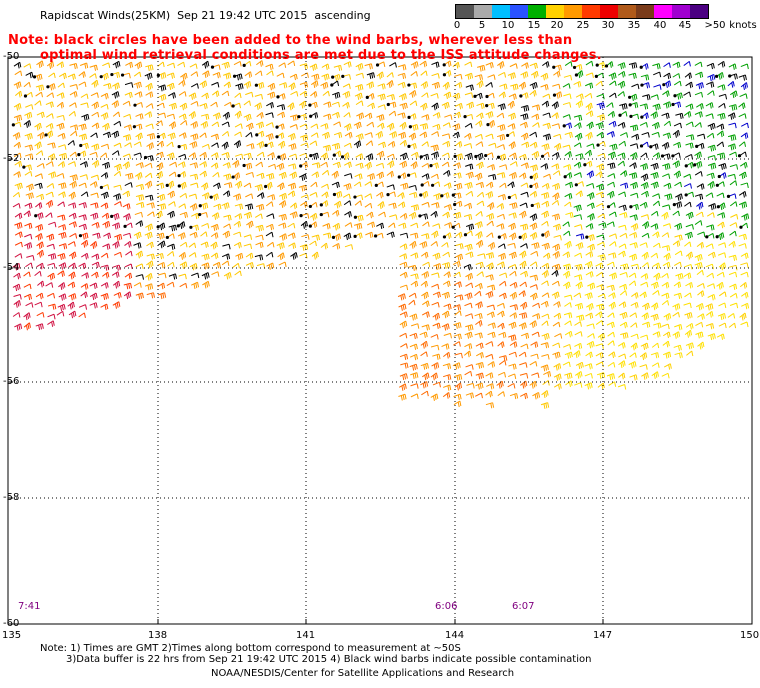 The height and width of the screenshot is (688, 760). What do you see at coordinates (608, 25) in the screenshot?
I see `legend-label: 30` at bounding box center [608, 25].